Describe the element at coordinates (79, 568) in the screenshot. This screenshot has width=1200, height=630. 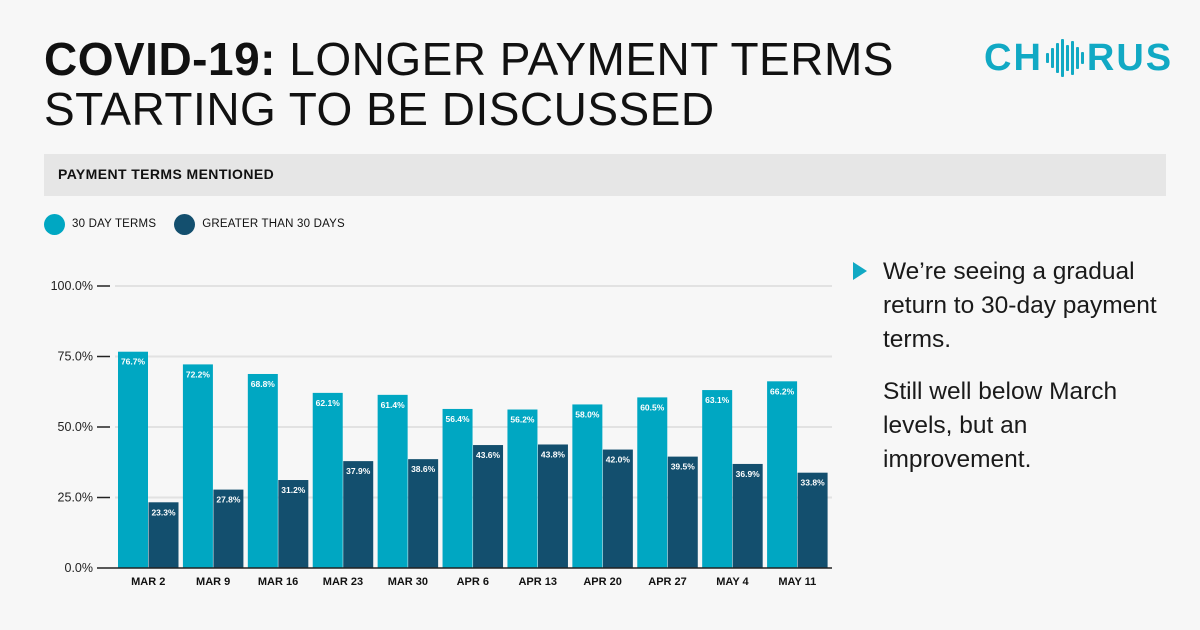
I see `y-tick-label: 0.0%` at that location.